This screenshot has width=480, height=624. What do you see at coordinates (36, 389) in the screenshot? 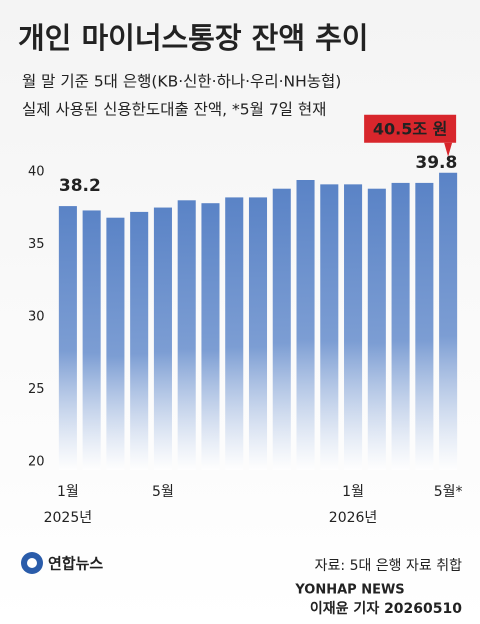
I see `y-tick-label: 25` at bounding box center [36, 389].